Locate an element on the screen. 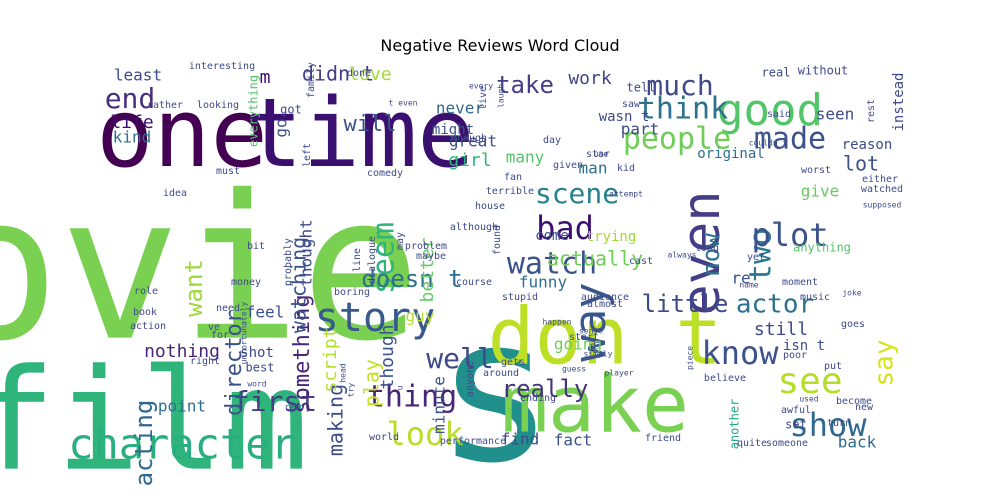  word-funny: funny is located at coordinates (543, 282).